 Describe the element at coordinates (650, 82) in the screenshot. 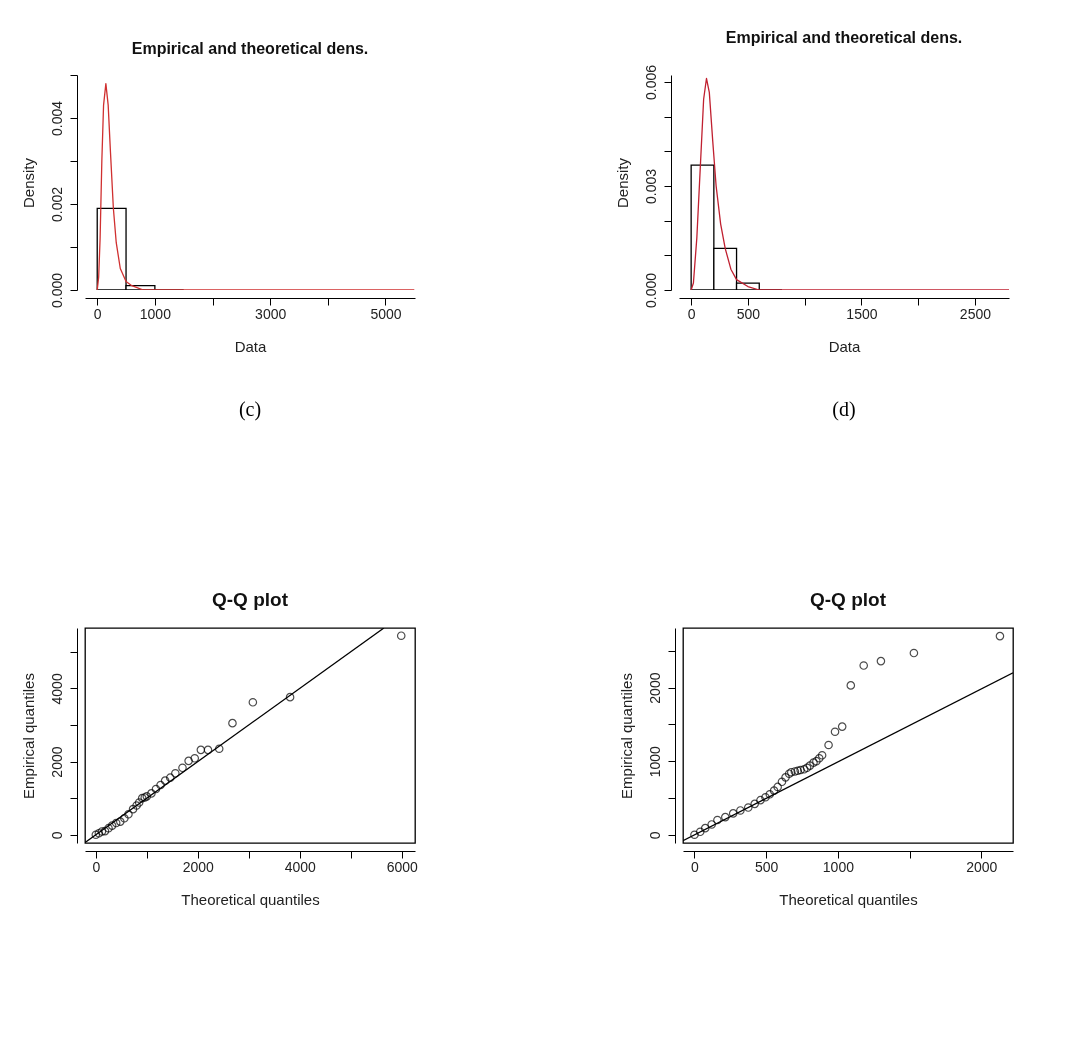

I see `y-tick-label: 0.006` at that location.